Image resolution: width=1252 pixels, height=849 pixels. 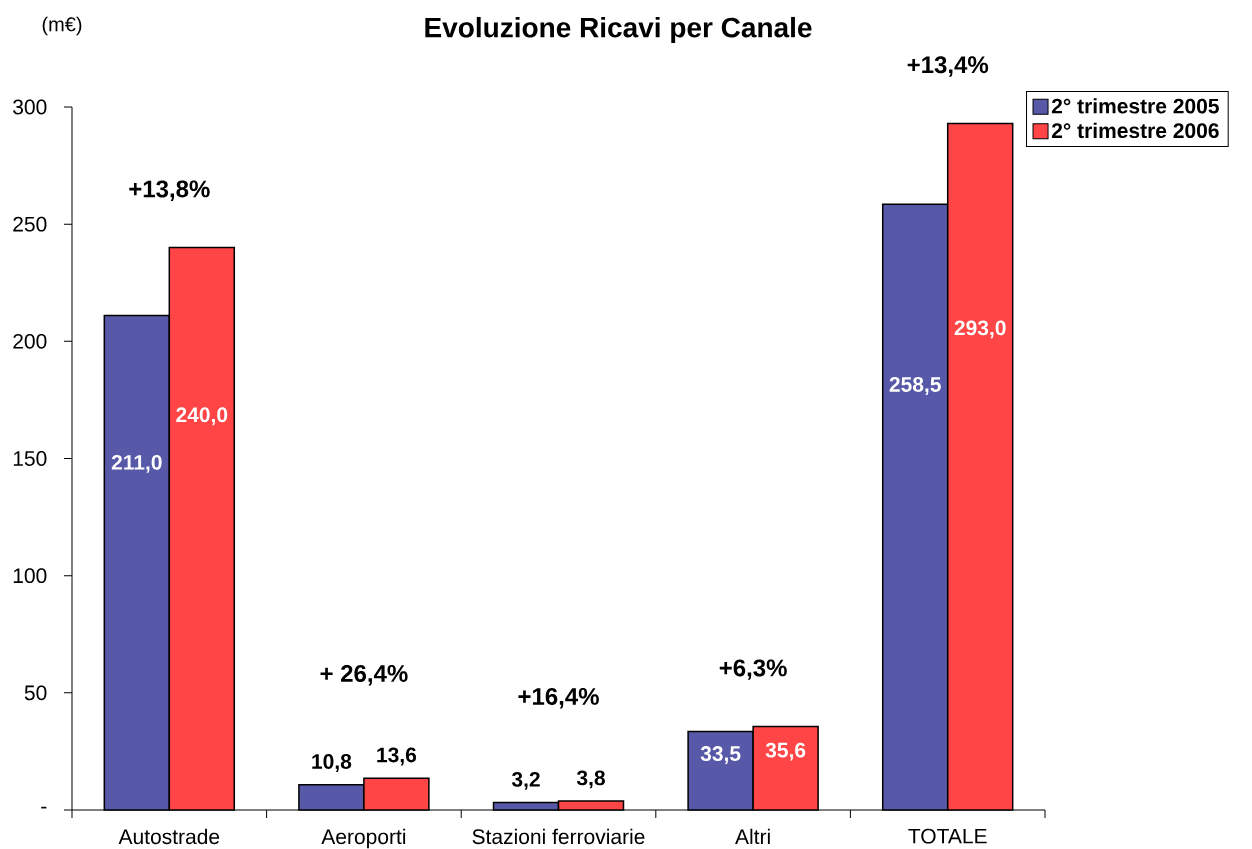 I want to click on annotation: +6,3%, so click(x=753, y=669).